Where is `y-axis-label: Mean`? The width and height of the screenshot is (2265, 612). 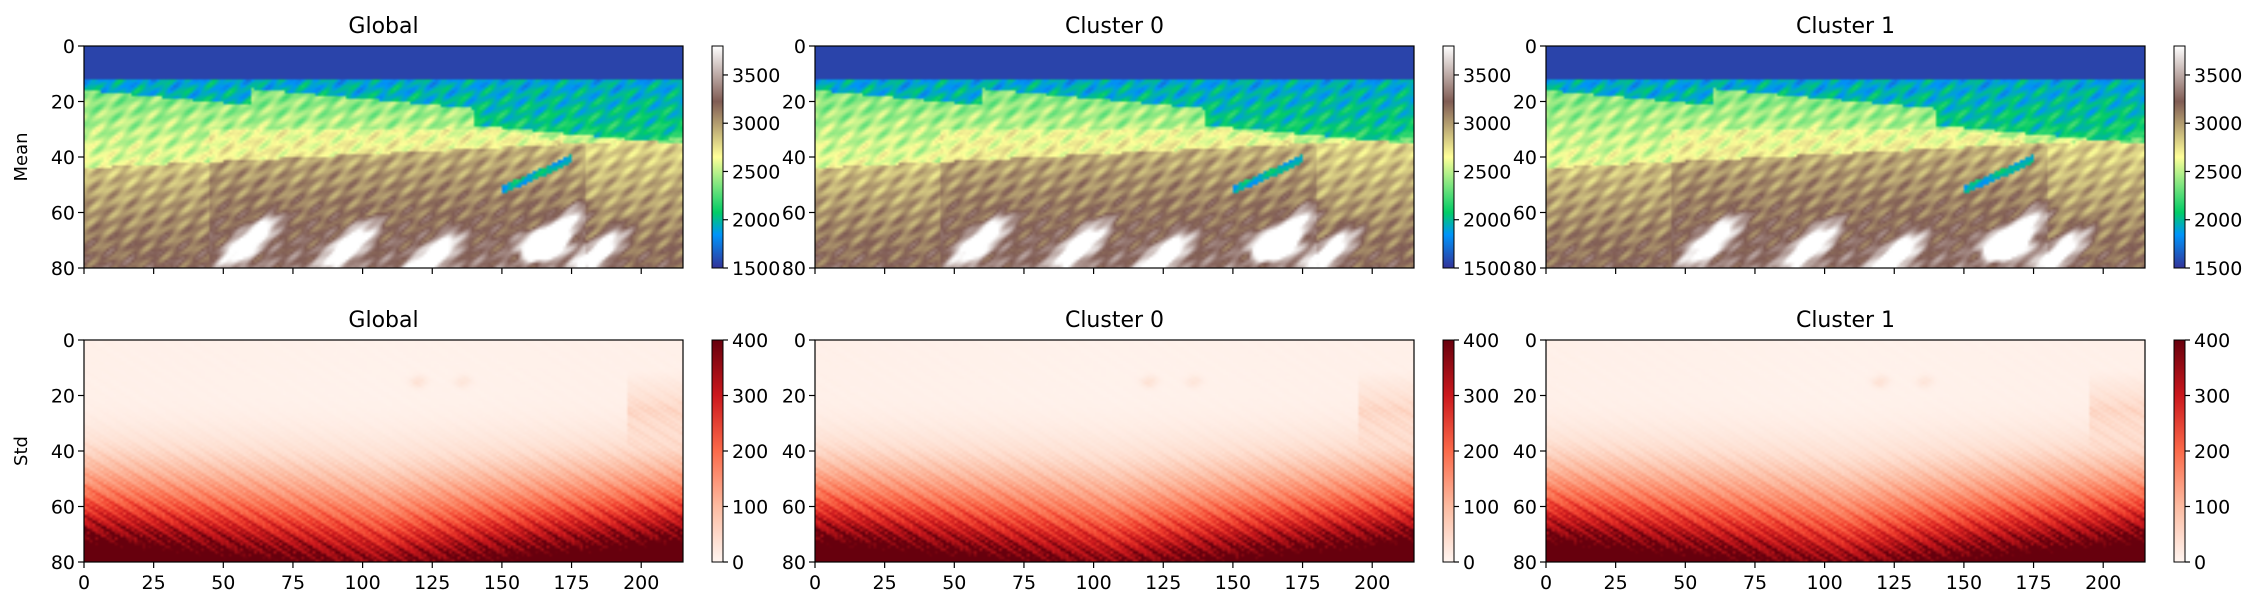 y-axis-label: Mean is located at coordinates (21, 156).